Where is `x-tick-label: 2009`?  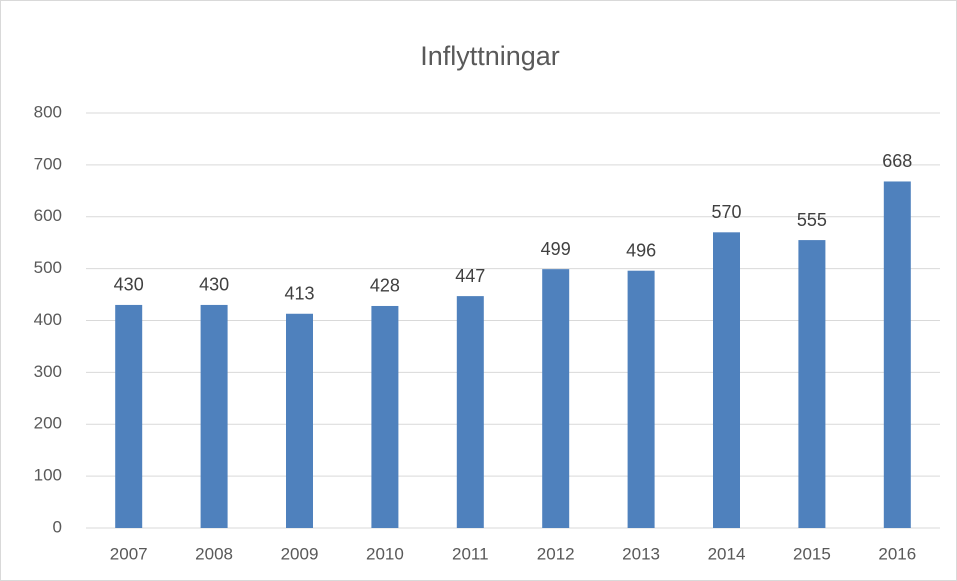 x-tick-label: 2009 is located at coordinates (300, 553).